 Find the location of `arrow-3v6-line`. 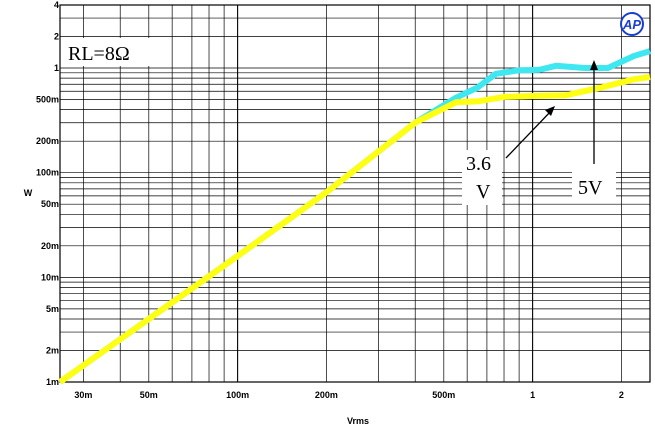

arrow-3v6-line is located at coordinates (529, 134).